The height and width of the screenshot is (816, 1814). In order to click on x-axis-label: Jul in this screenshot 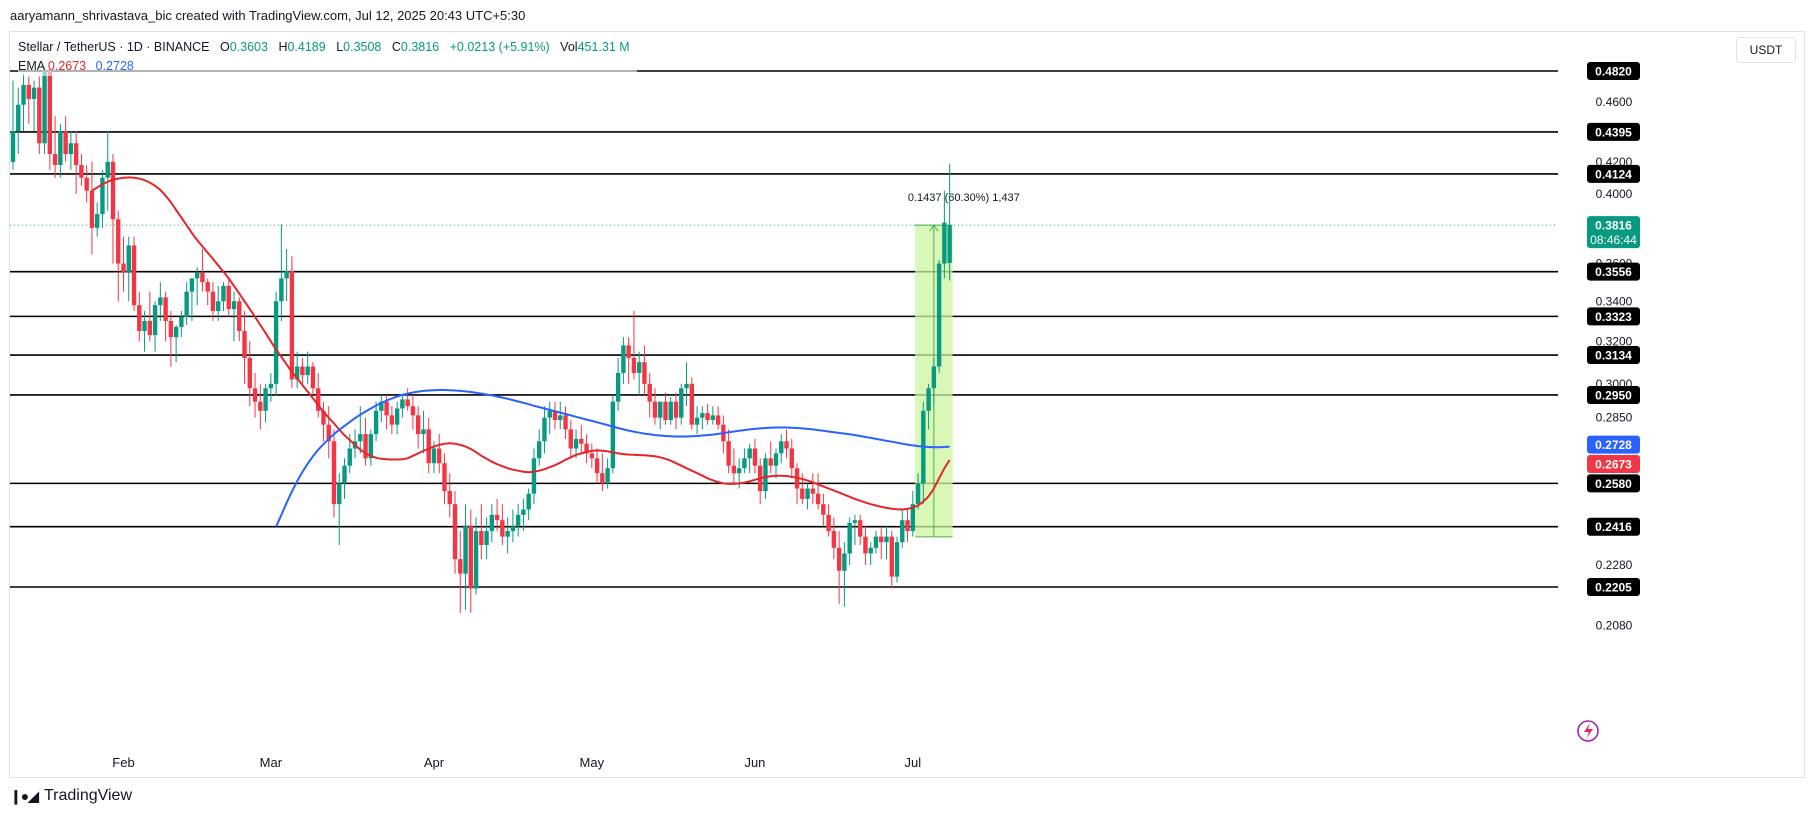, I will do `click(912, 762)`.